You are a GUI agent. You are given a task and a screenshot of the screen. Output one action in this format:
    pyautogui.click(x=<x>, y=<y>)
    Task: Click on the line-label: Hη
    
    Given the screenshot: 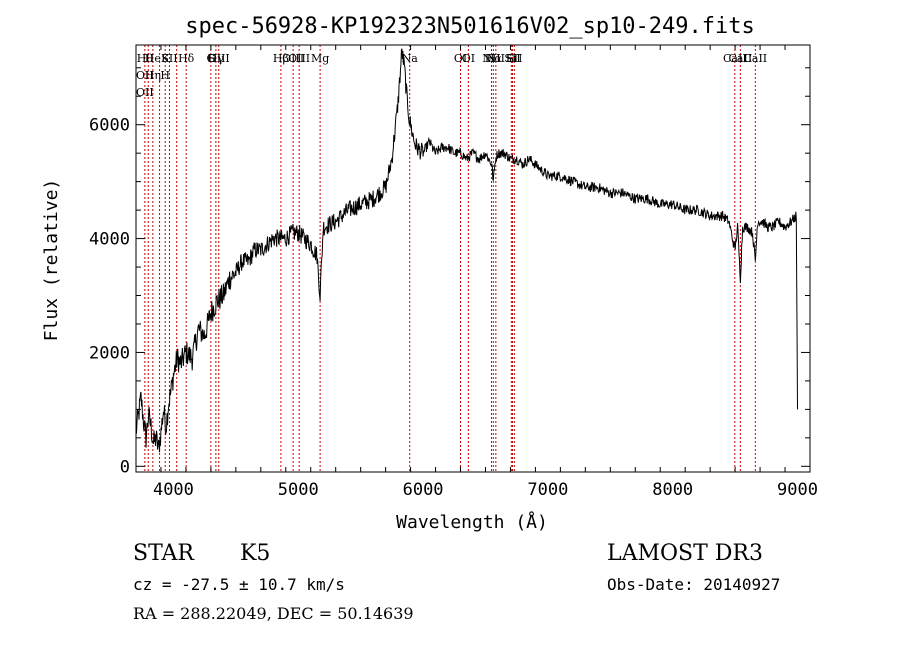 What is the action you would take?
    pyautogui.click(x=153, y=75)
    